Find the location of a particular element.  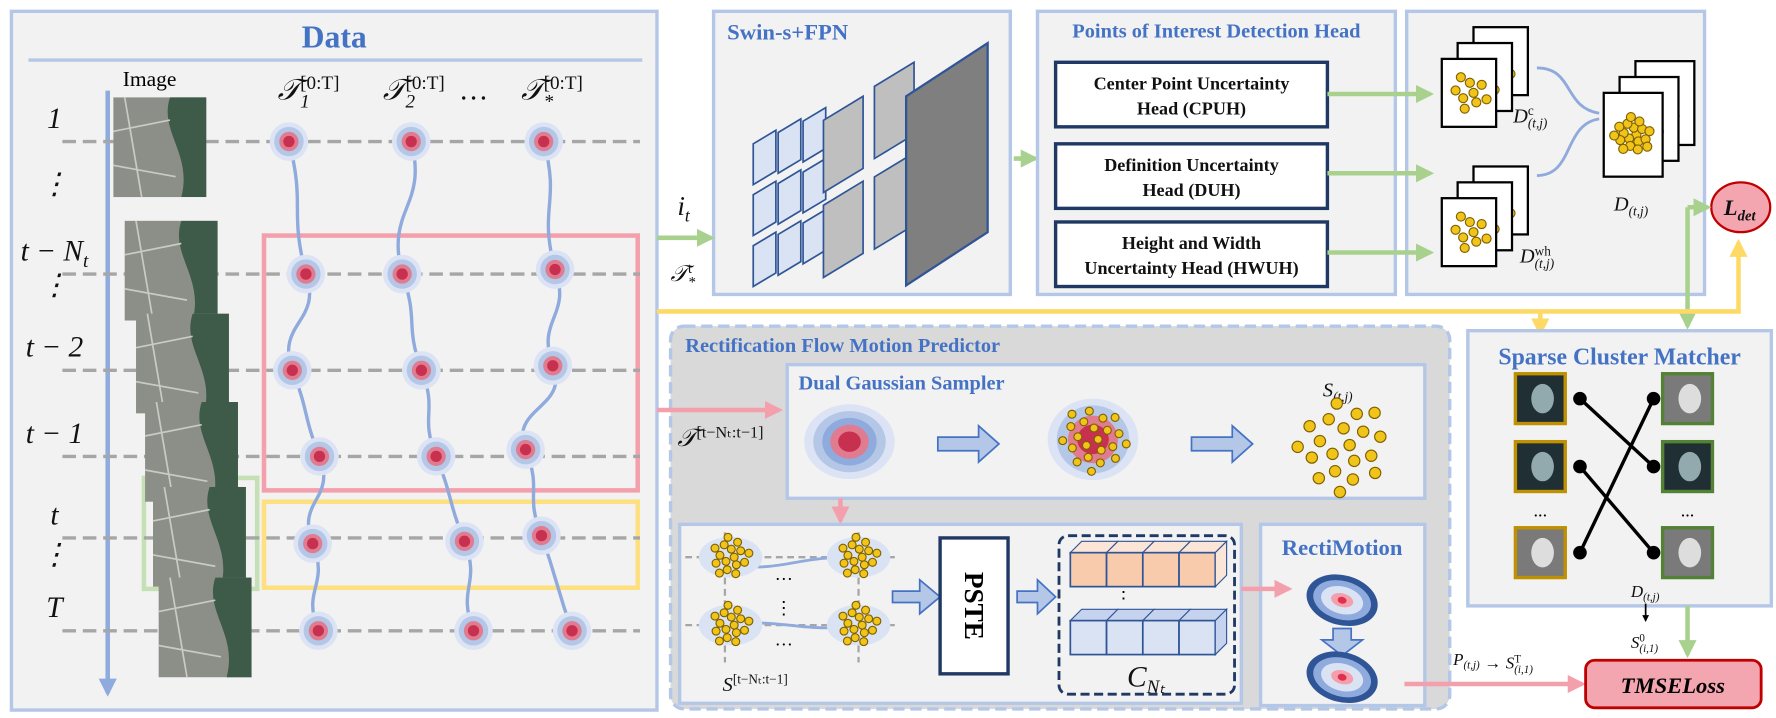

row-label: T is located at coordinates (55, 608).